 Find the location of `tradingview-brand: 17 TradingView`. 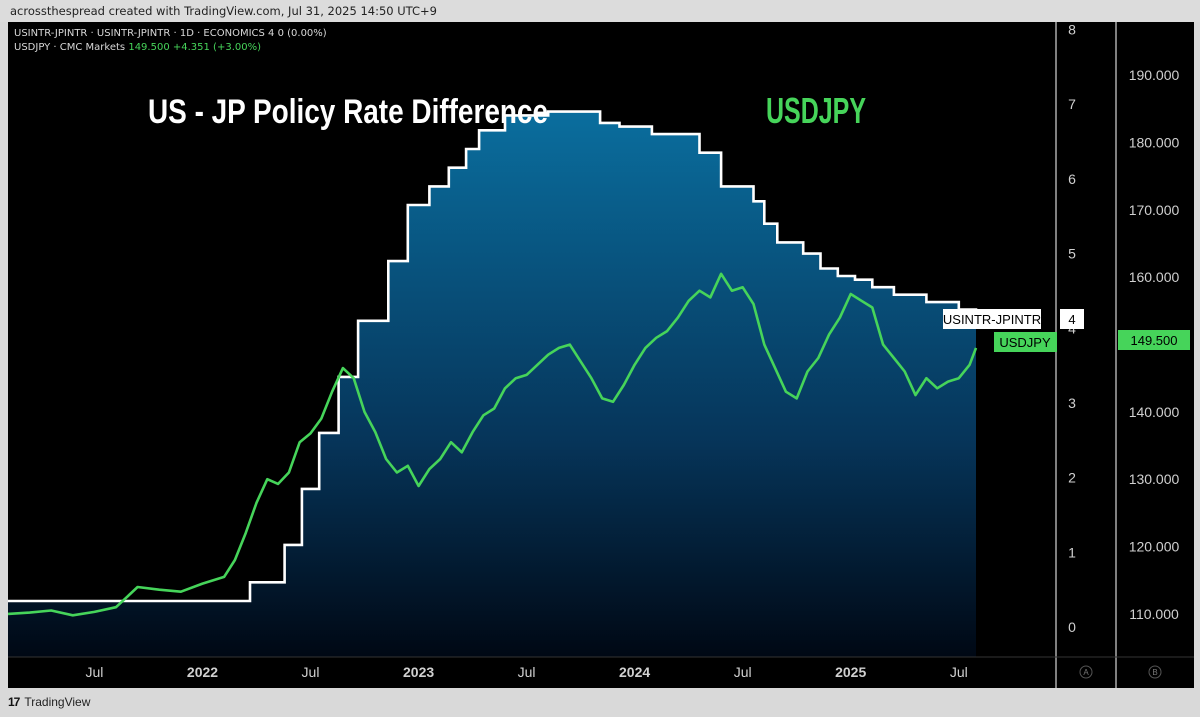

tradingview-brand: 17 TradingView is located at coordinates (49, 702).